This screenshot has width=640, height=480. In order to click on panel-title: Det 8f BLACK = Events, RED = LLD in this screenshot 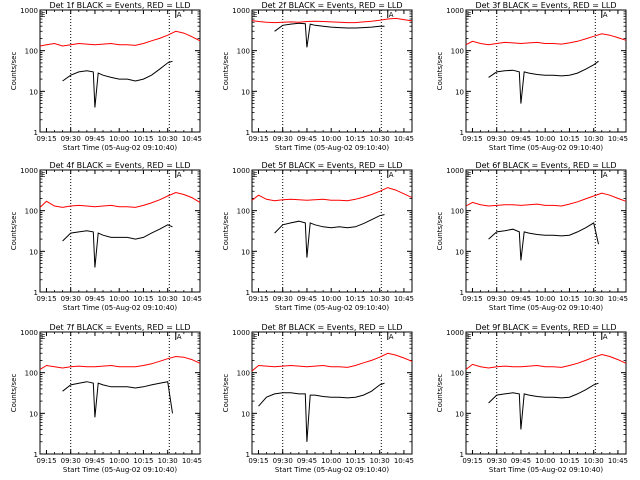, I will do `click(331, 327)`.